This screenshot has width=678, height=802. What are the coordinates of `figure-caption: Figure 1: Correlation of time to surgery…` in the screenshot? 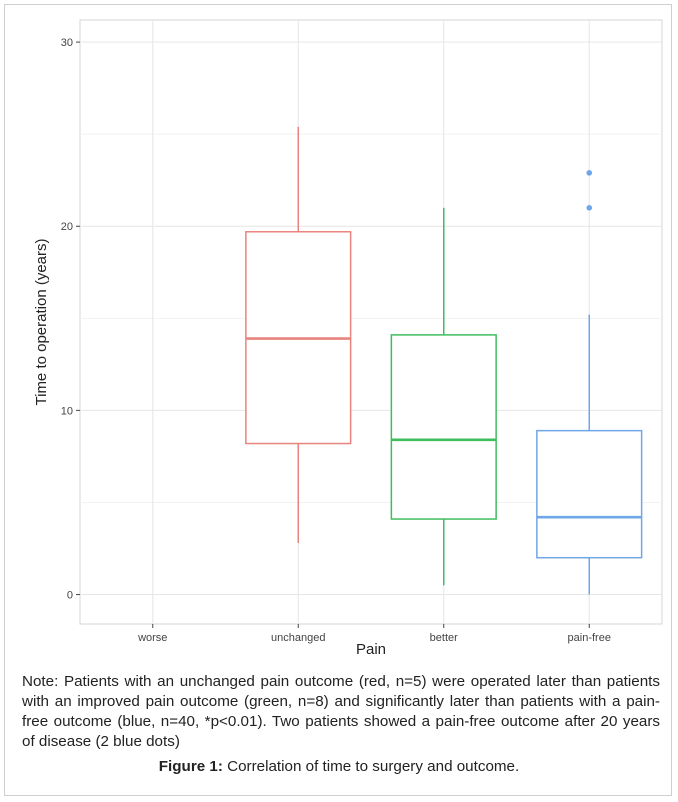 It's located at (339, 766).